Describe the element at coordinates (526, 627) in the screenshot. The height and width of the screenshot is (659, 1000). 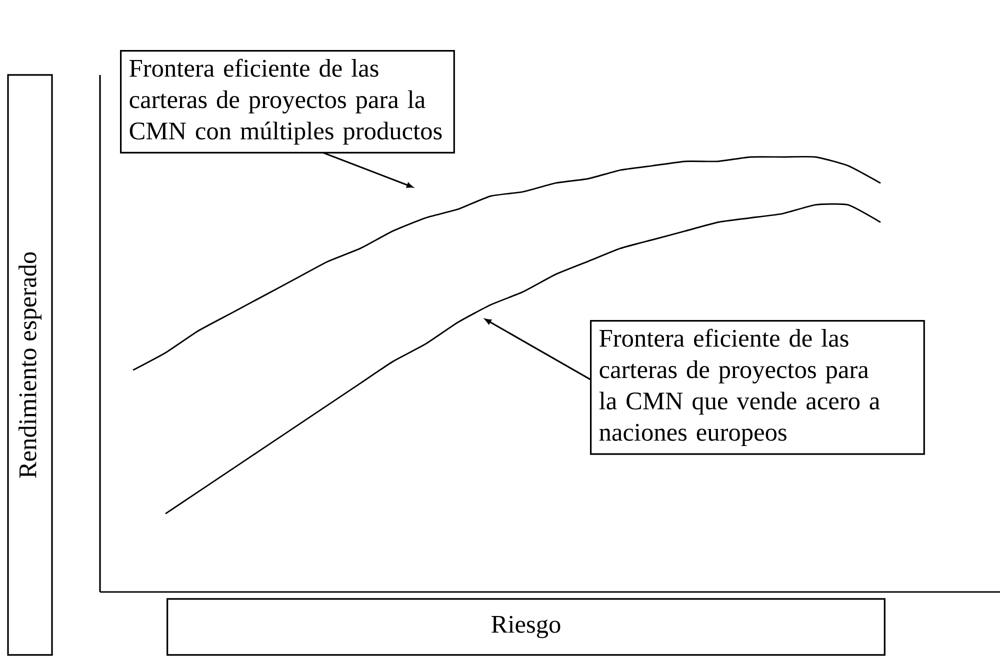
I see `x-axis-title: Riesgo` at that location.